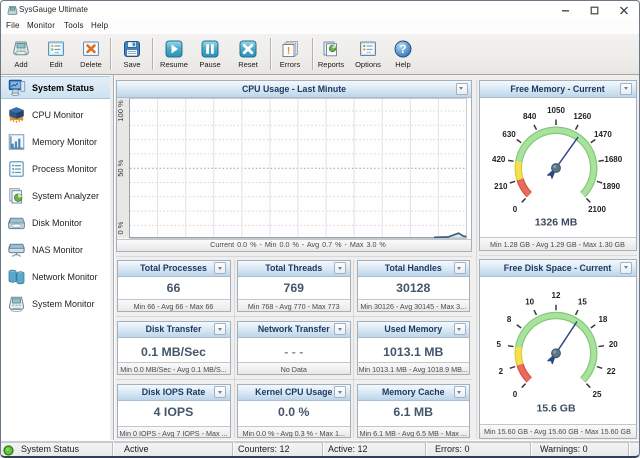 This screenshot has width=640, height=458. What do you see at coordinates (613, 159) in the screenshot?
I see `svg-text: 1680` at bounding box center [613, 159].